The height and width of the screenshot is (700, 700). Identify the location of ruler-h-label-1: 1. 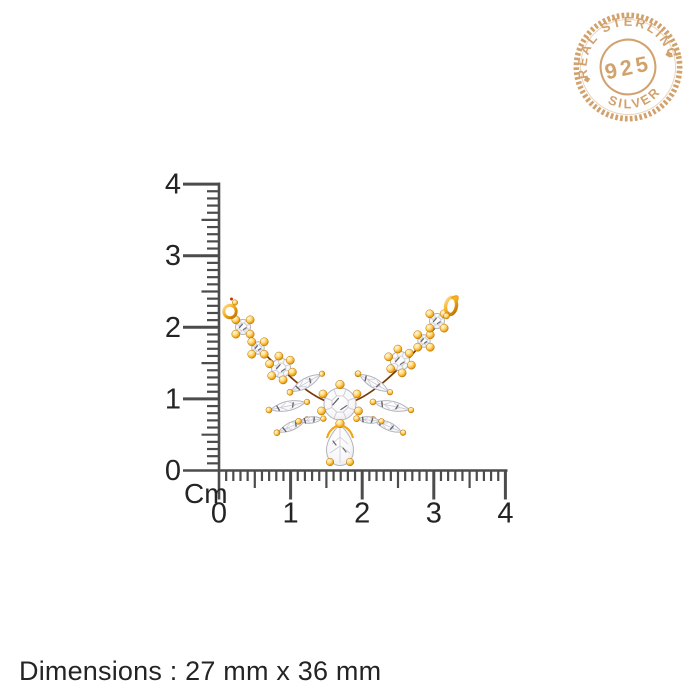
(291, 514).